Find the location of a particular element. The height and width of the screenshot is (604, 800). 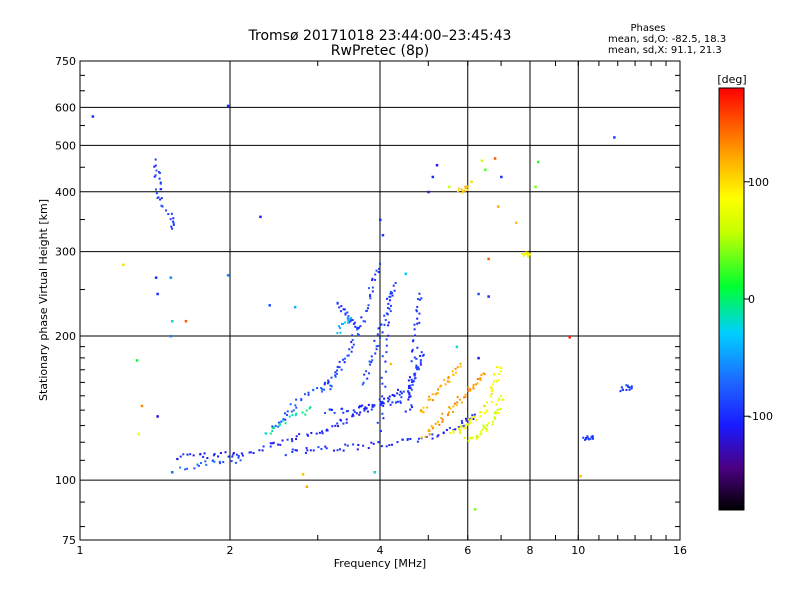

y-tick-label: 300 is located at coordinates (65, 252).